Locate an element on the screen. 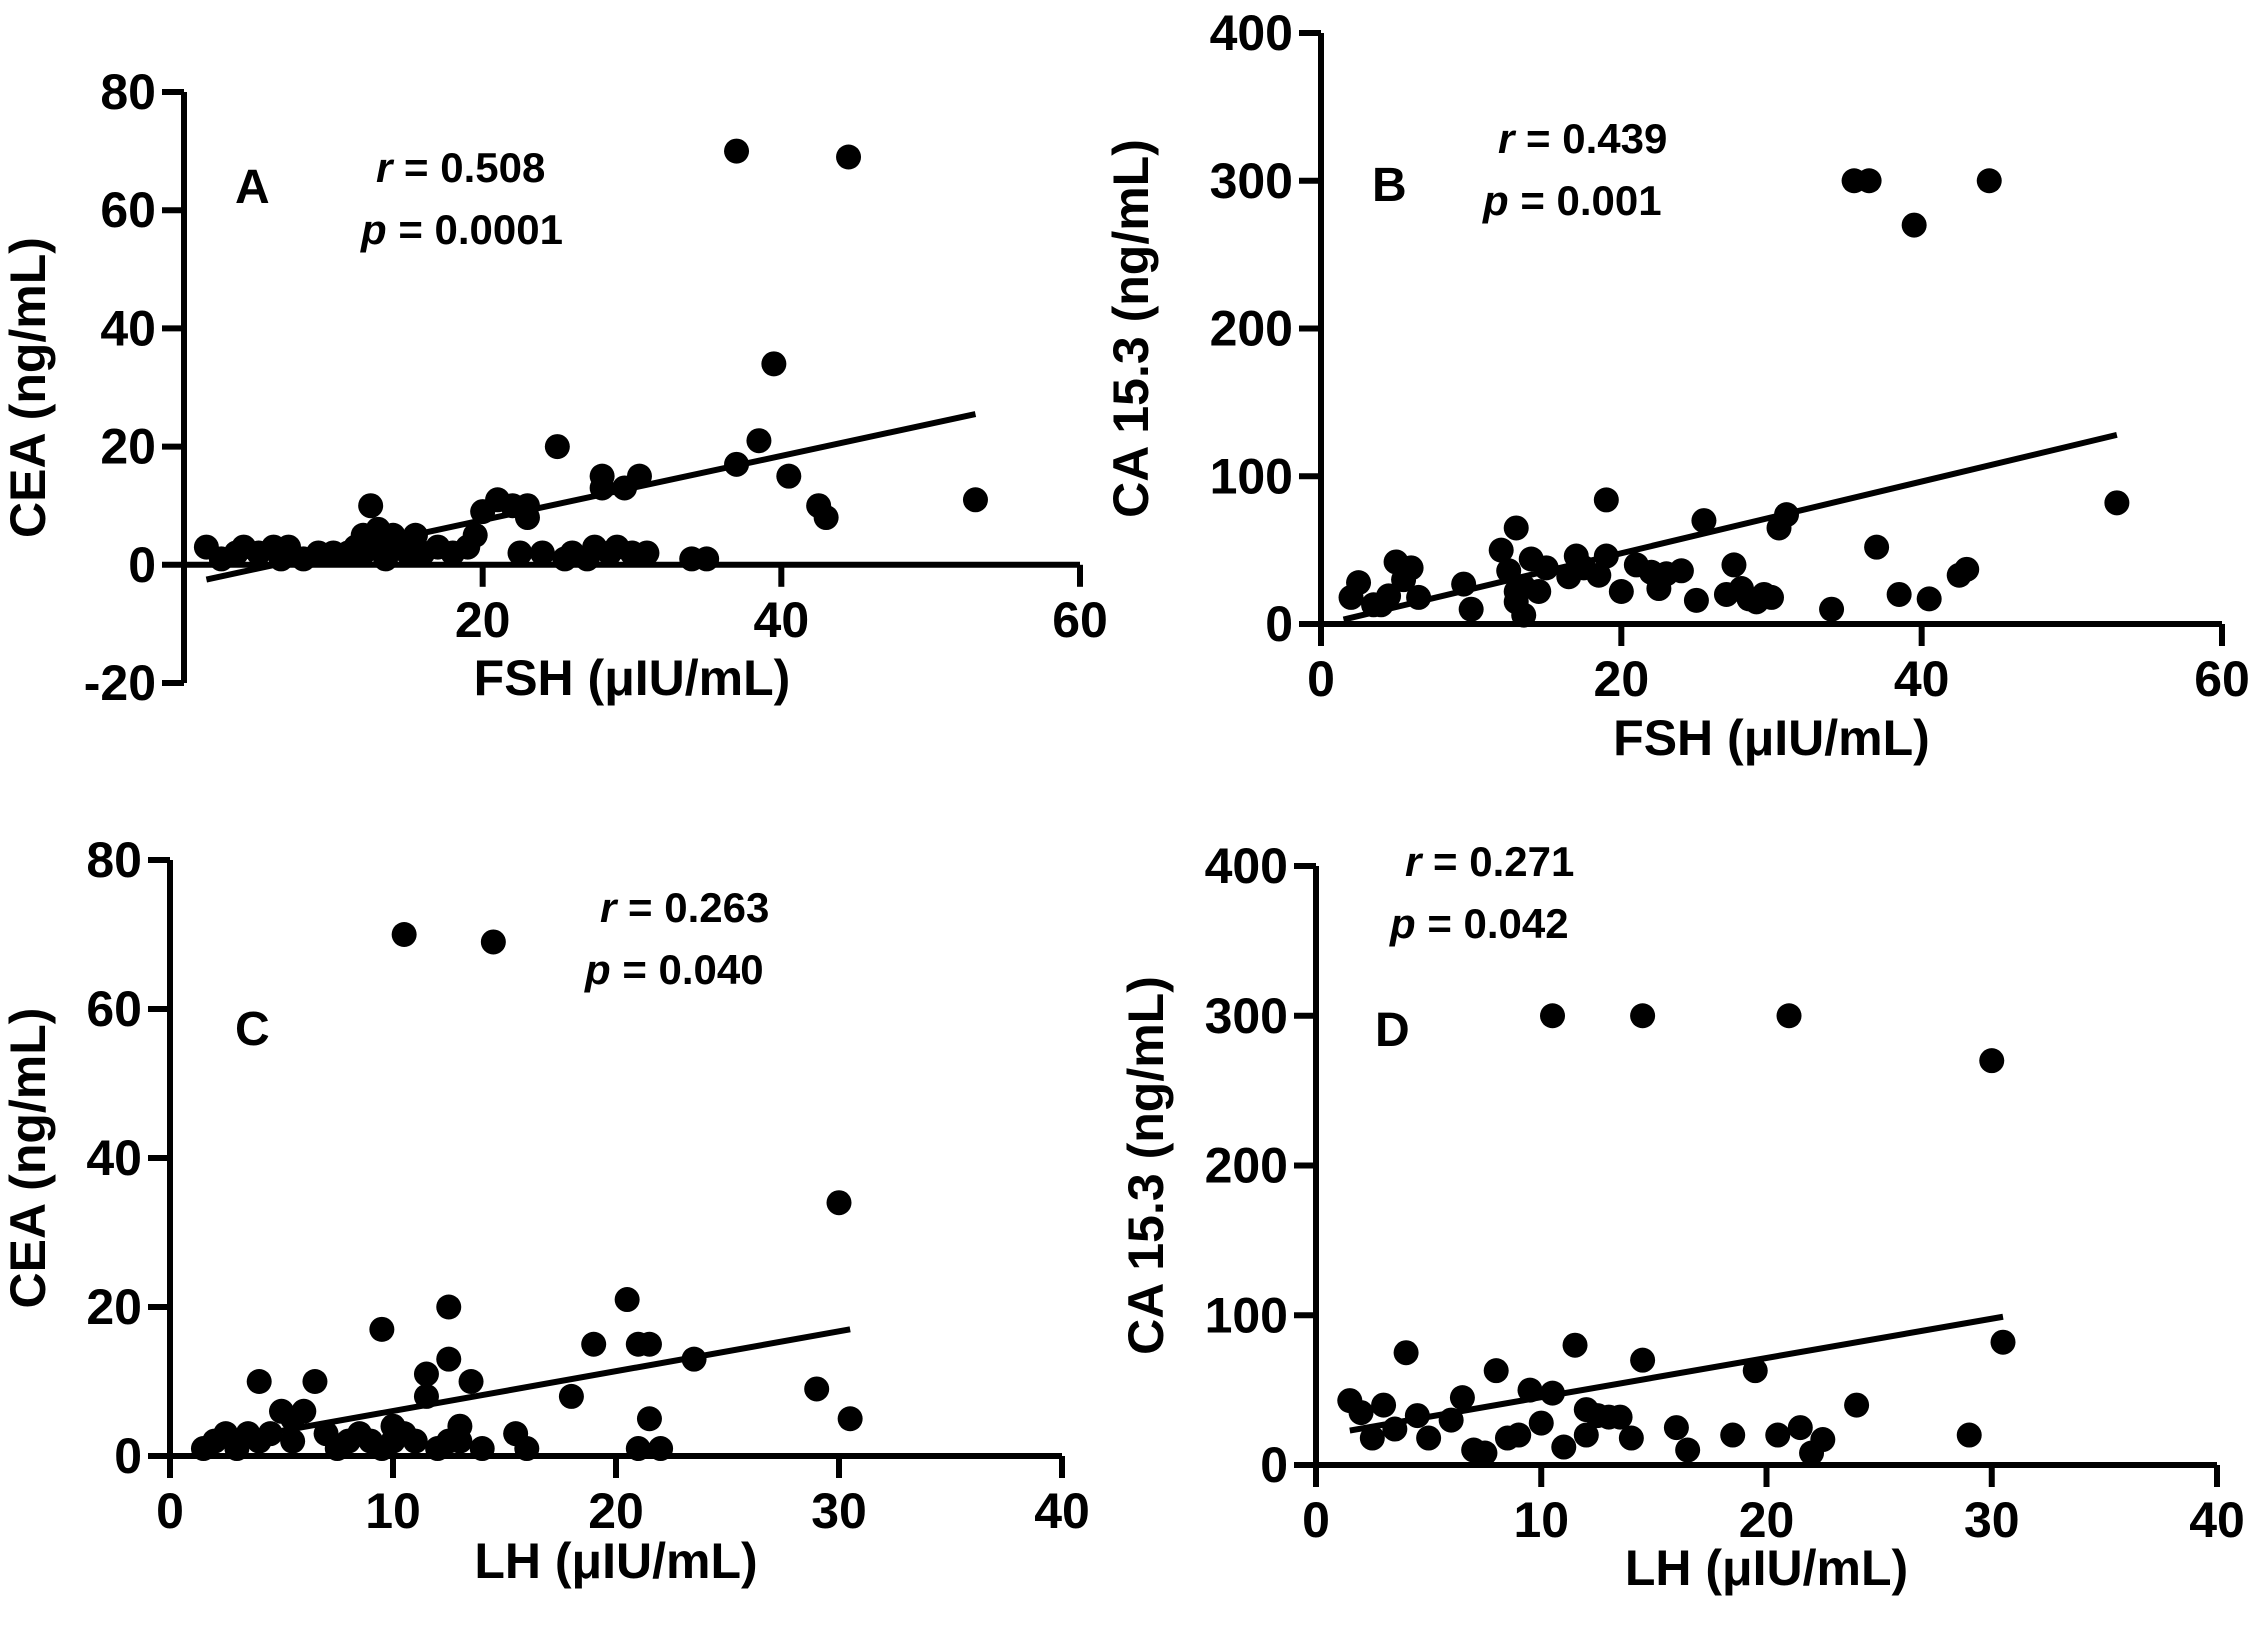  stat-p: p = 0.001 is located at coordinates (1572, 200).